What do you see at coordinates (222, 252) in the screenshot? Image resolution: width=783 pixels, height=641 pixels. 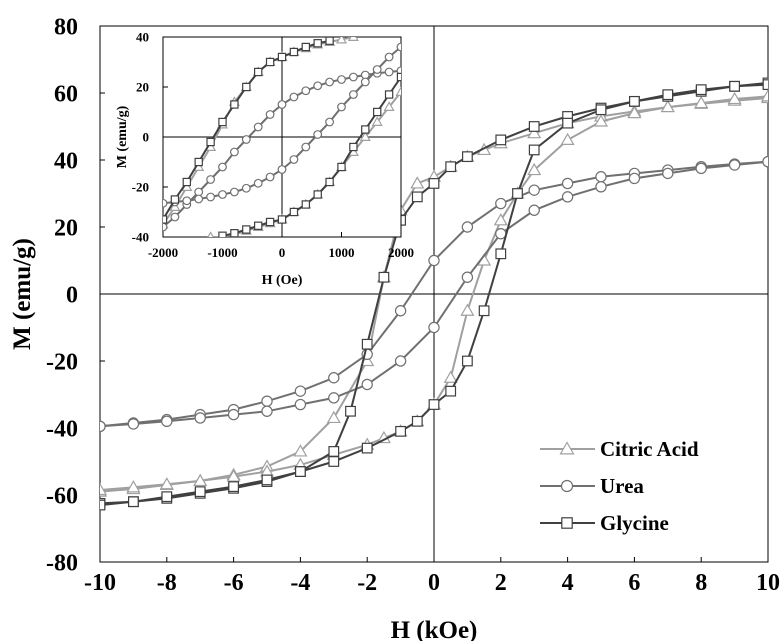 I see `inset-x-tick-label: -1000` at bounding box center [222, 252].